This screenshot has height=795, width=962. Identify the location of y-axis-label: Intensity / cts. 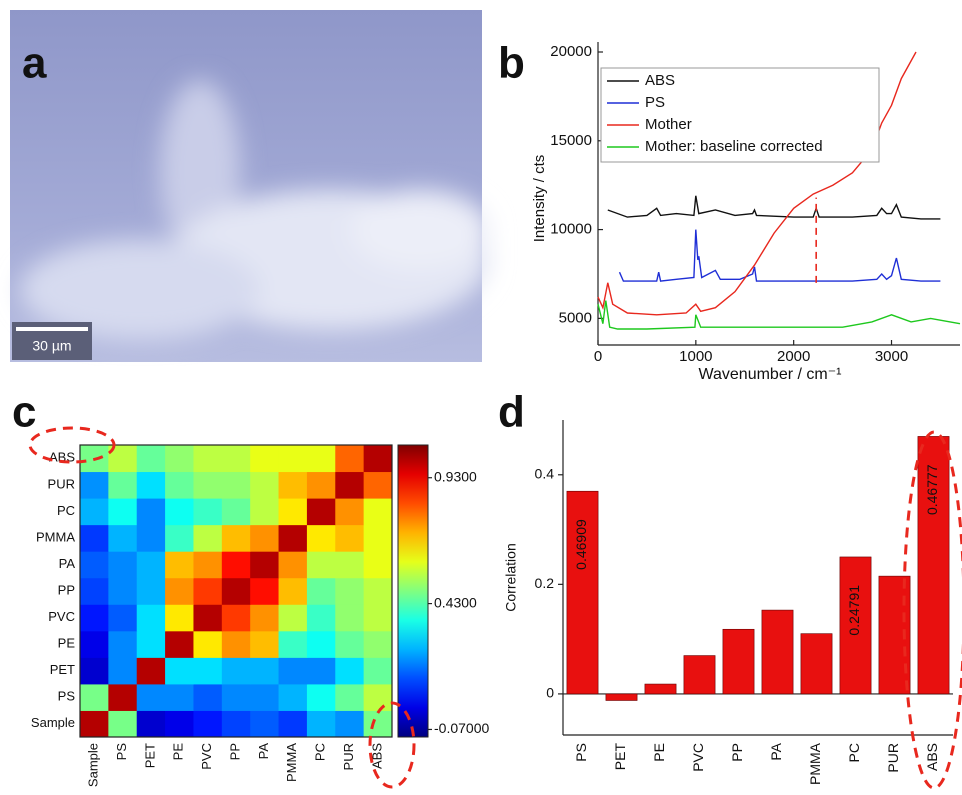
(539, 199).